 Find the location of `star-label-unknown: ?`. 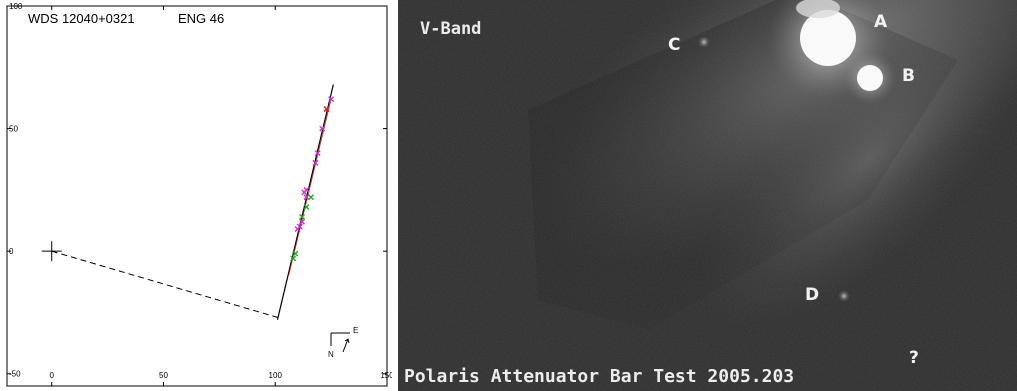

star-label-unknown: ? is located at coordinates (914, 358).